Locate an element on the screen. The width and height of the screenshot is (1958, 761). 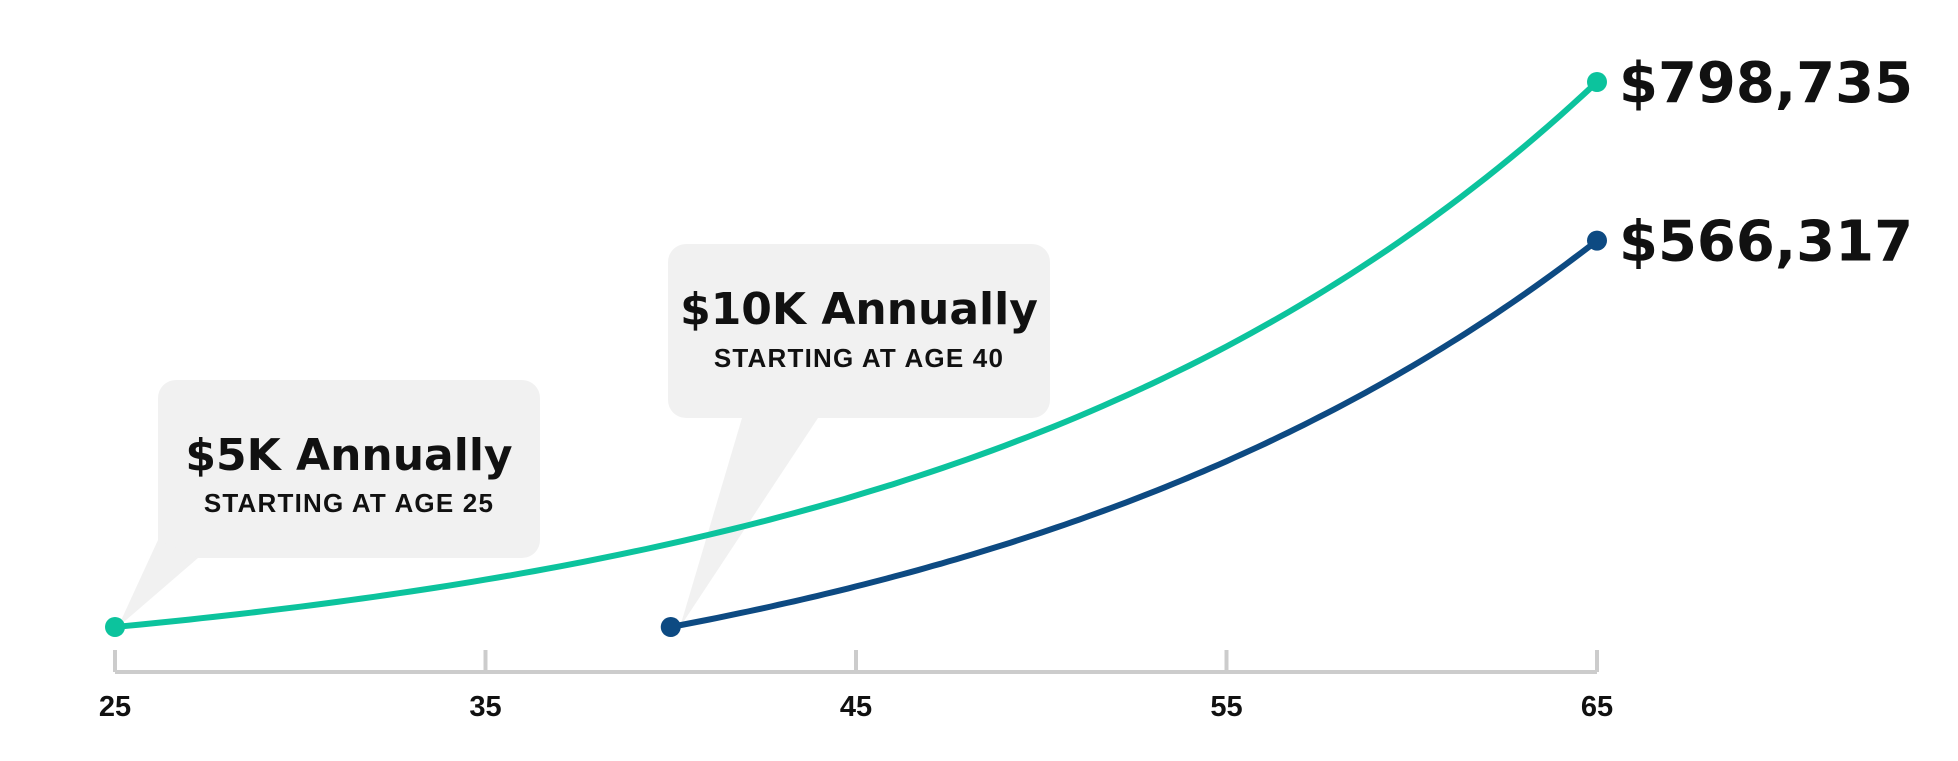
tick-label: 35 is located at coordinates (485, 707).